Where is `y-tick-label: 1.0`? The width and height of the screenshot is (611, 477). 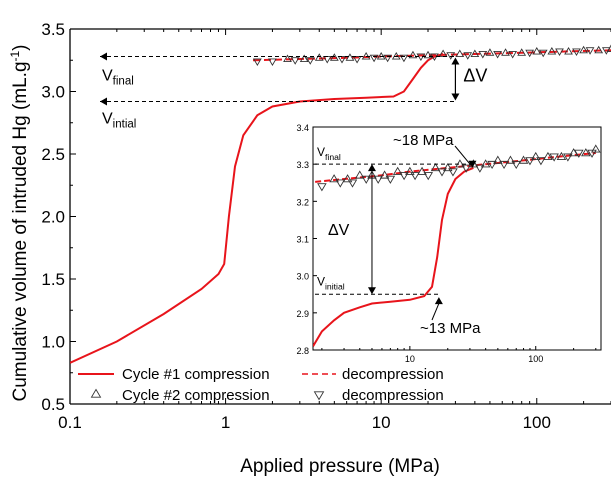 y-tick-label: 1.0 is located at coordinates (53, 342).